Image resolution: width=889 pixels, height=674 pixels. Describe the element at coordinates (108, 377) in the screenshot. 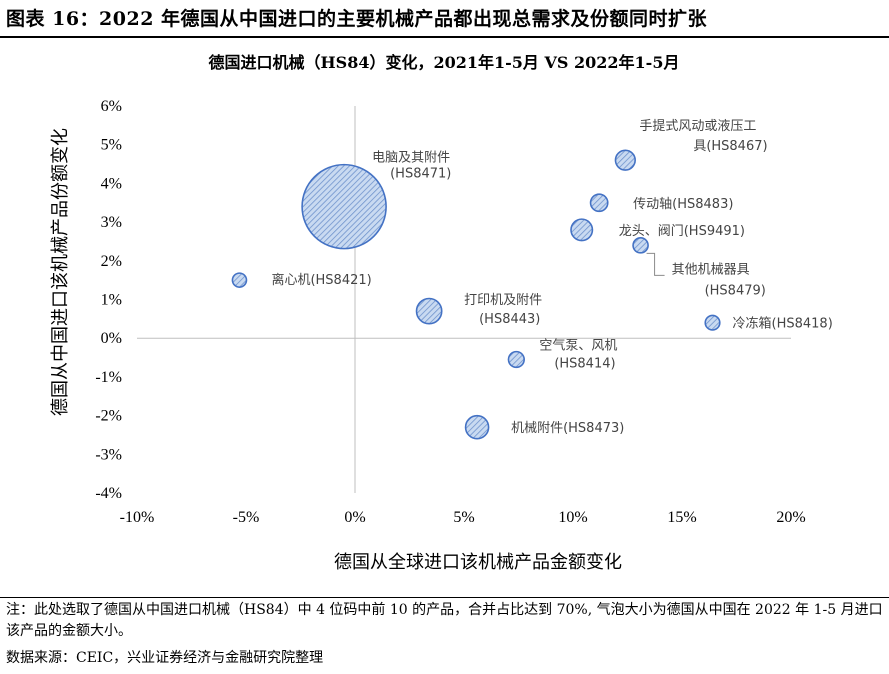

I see `y-tick-label: -1%` at that location.